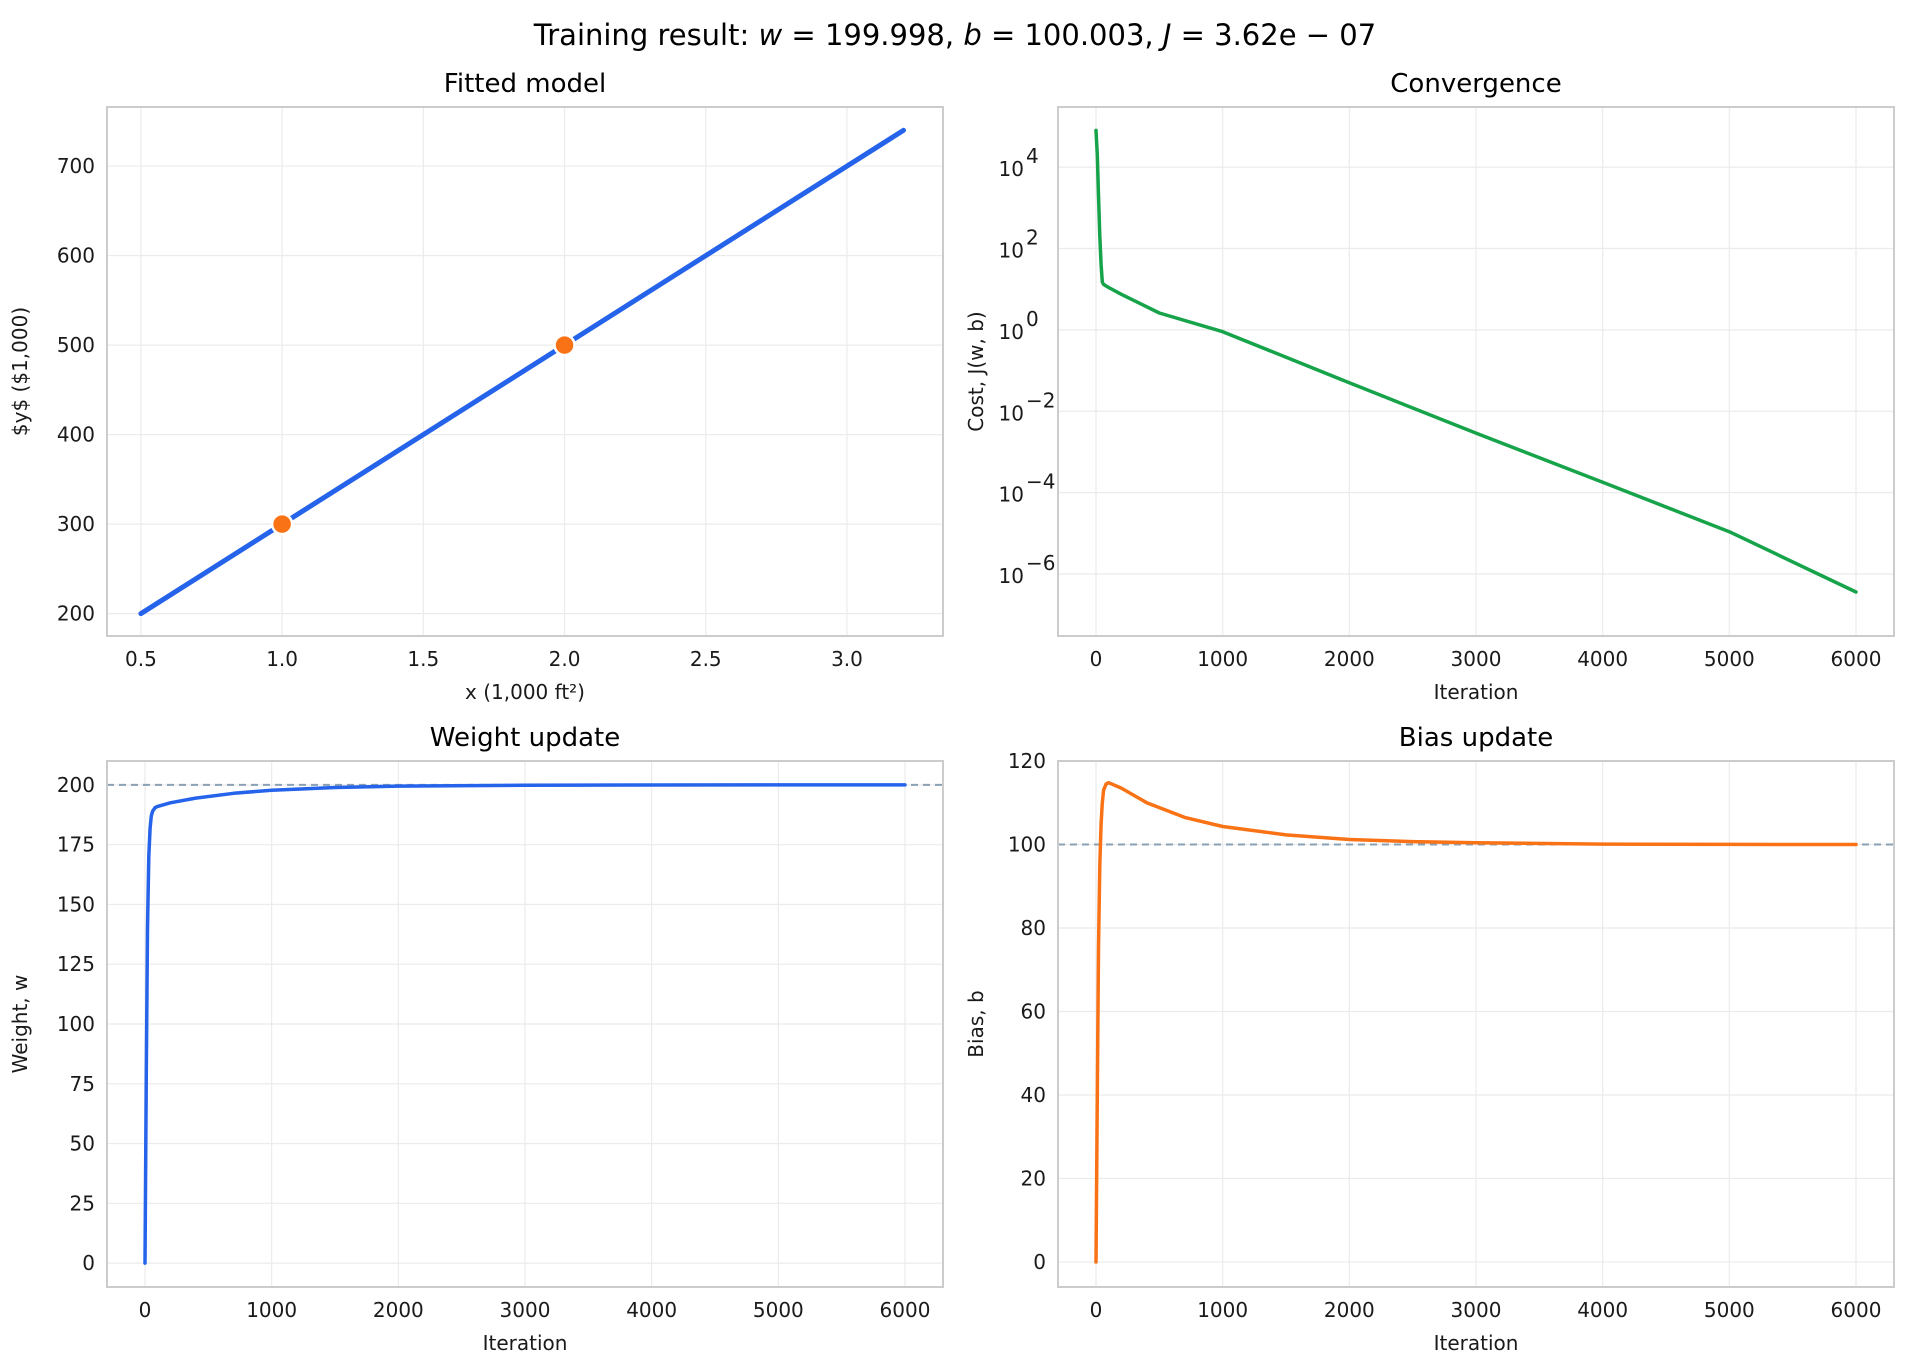 Image resolution: width=1910 pixels, height=1370 pixels. Describe the element at coordinates (1032, 156) in the screenshot. I see `y-tick-exponent: 4` at that location.